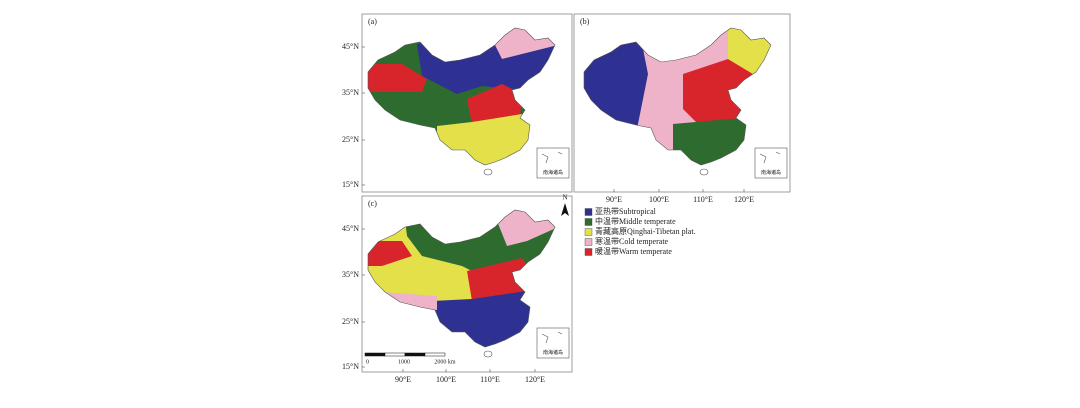  I want to click on panel-label: (a), so click(372, 21).